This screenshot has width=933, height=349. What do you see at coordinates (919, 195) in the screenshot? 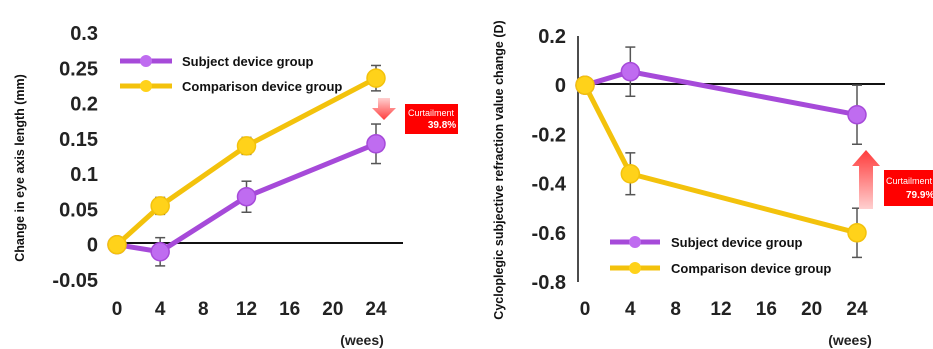
I see `curtailment-value: 79.9%` at bounding box center [919, 195].